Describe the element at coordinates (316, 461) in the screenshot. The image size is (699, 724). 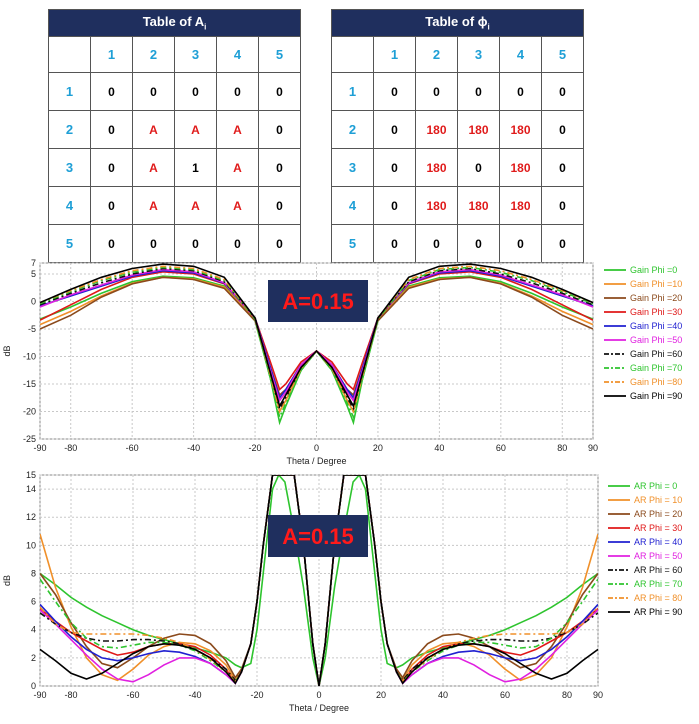
I see `x-axis-label: Theta / Degree` at that location.